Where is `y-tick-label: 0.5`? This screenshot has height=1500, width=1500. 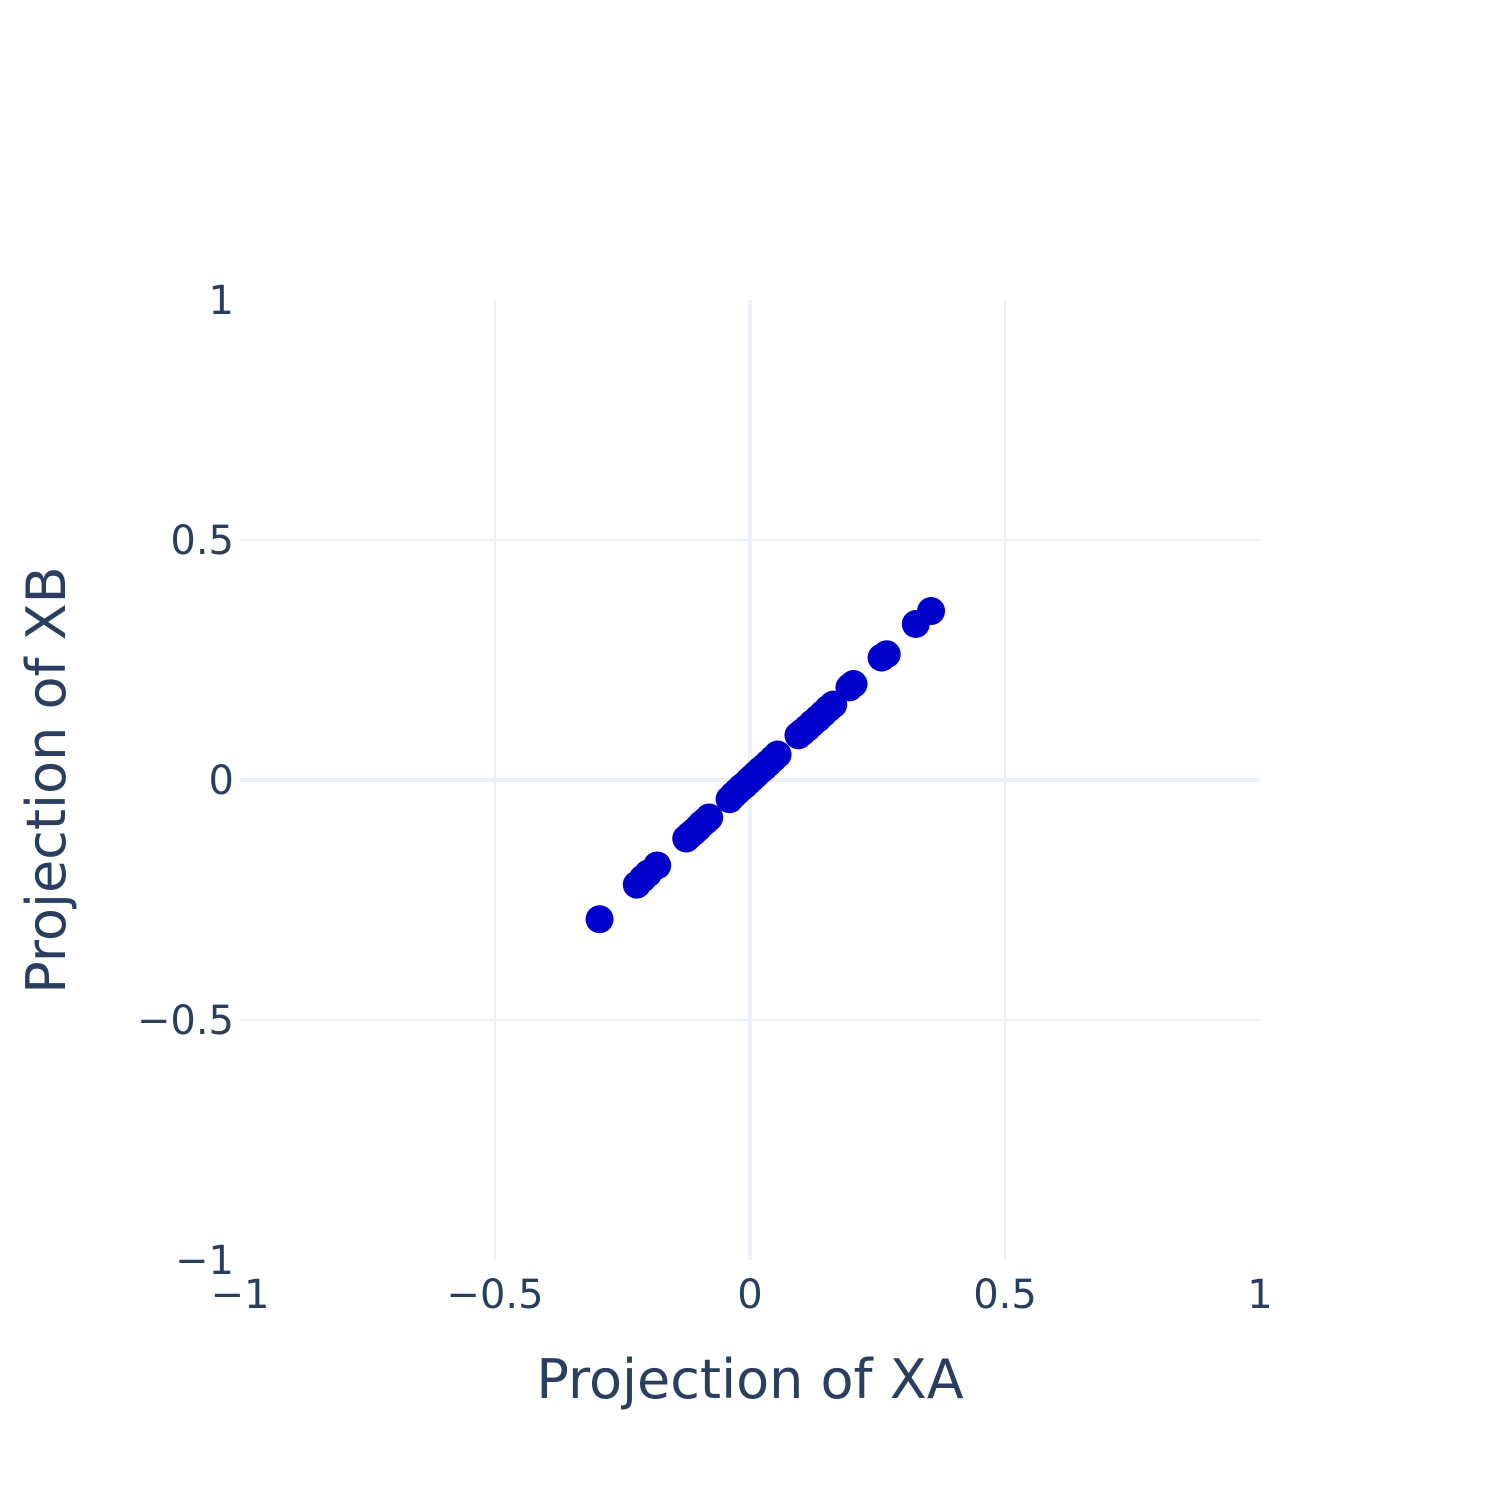
y-tick-label: 0.5 is located at coordinates (202, 541).